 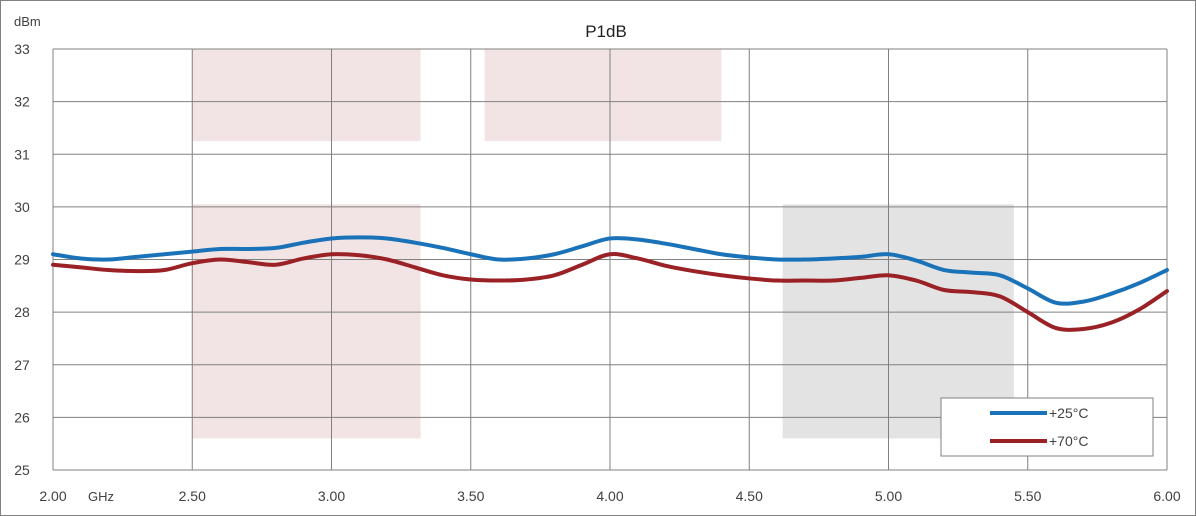 What do you see at coordinates (888, 496) in the screenshot?
I see `x-tick-label: 5.00` at bounding box center [888, 496].